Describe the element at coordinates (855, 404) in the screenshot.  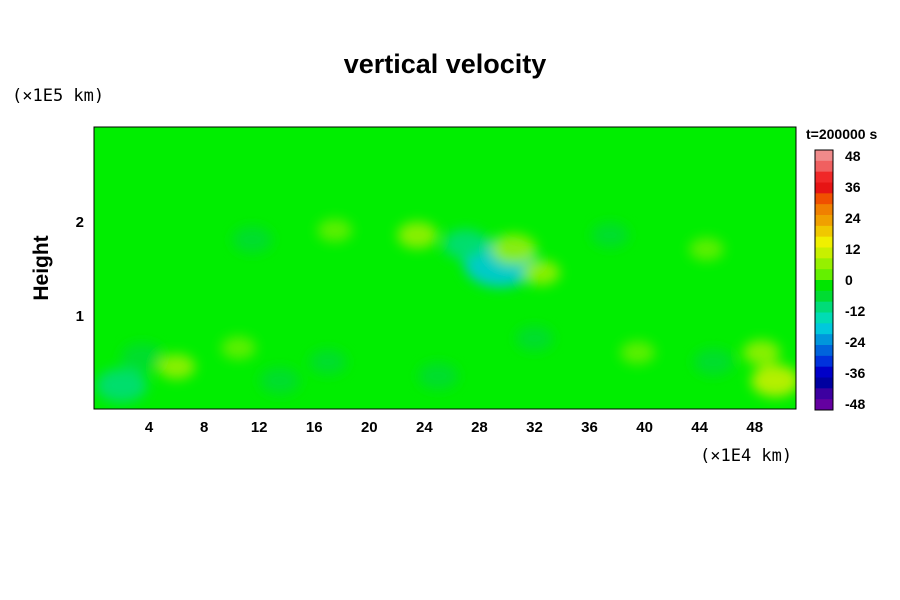
I see `colorbar-tick-label: -48` at that location.